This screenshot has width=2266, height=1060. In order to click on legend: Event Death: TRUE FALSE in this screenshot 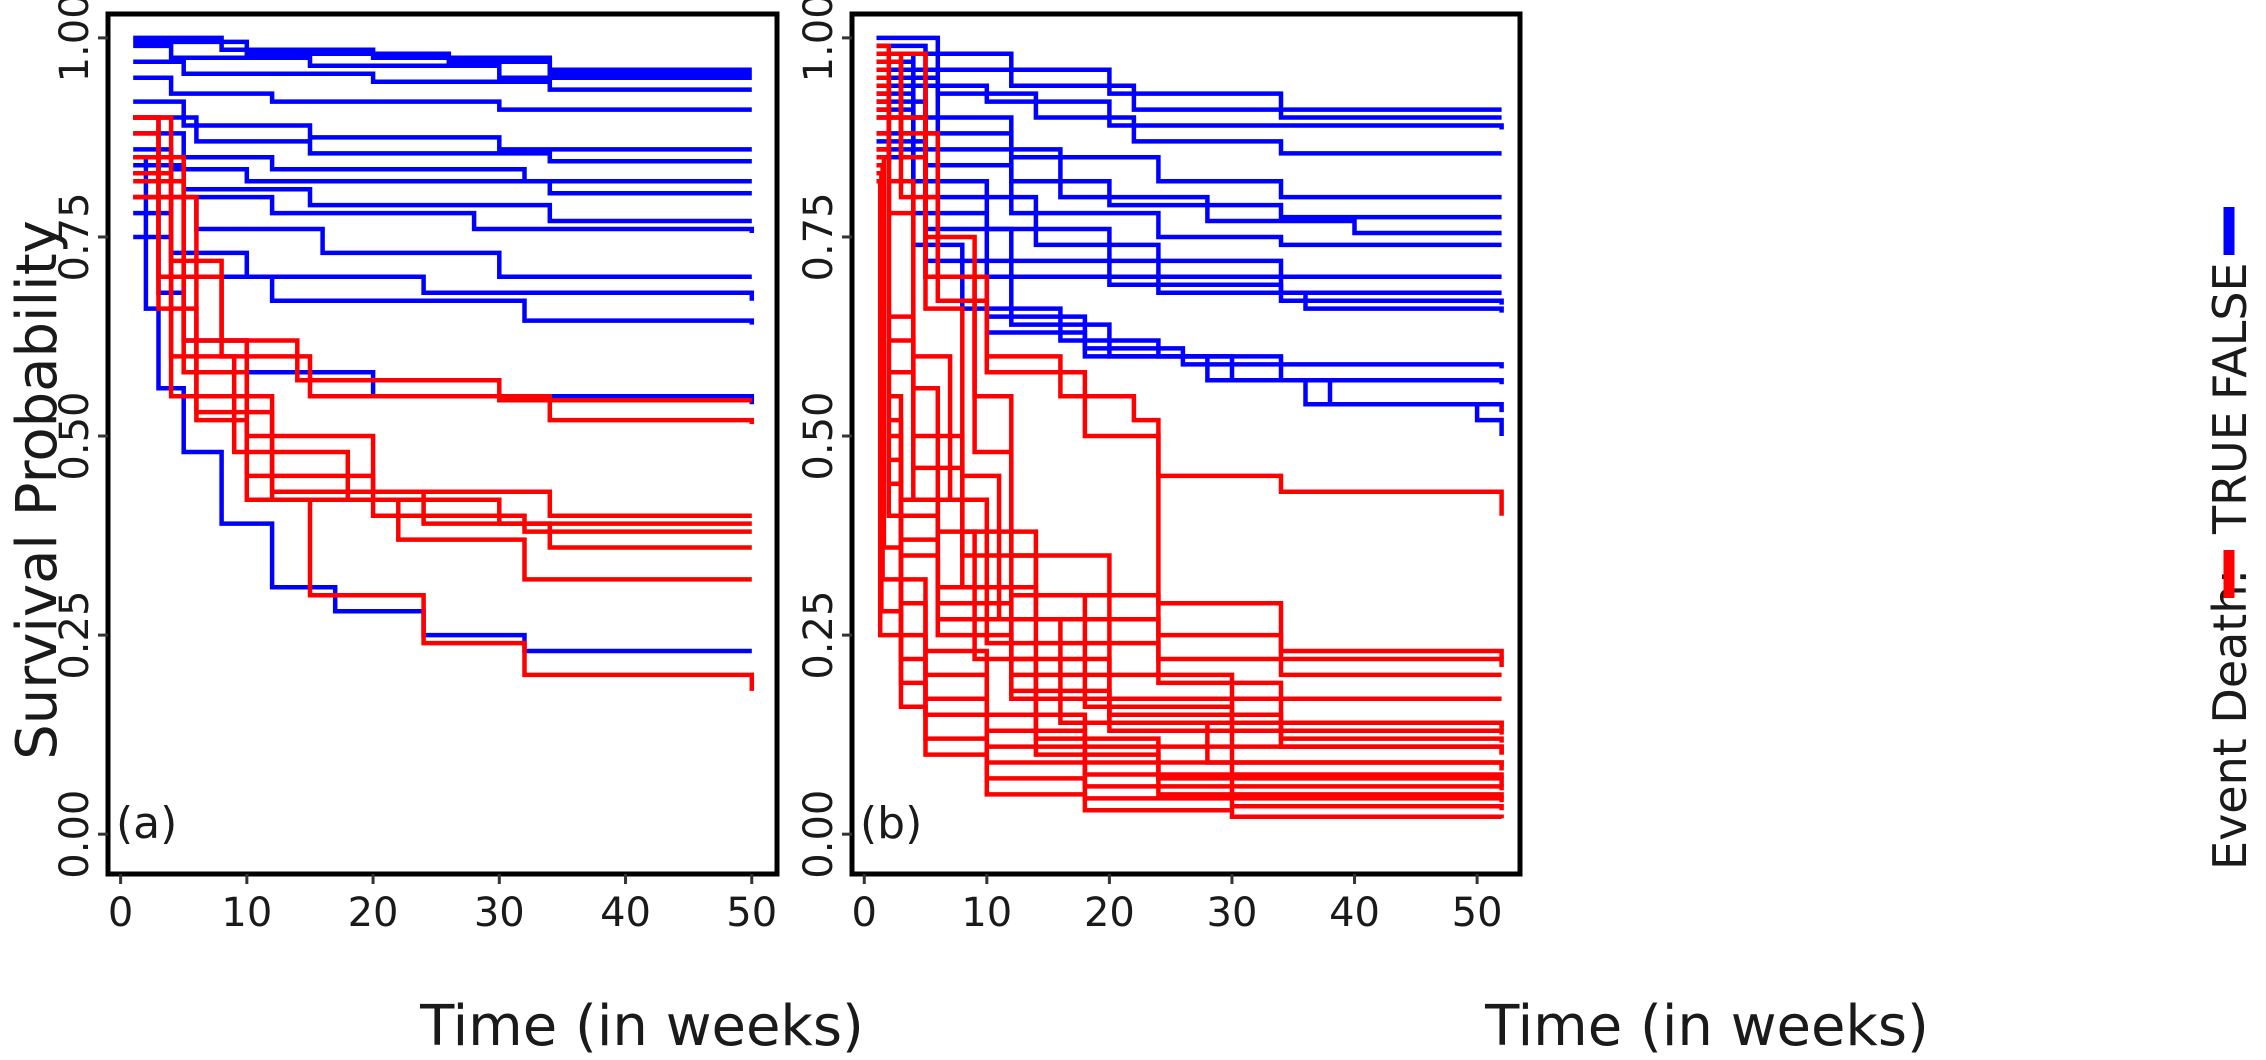, I will do `click(2230, 538)`.